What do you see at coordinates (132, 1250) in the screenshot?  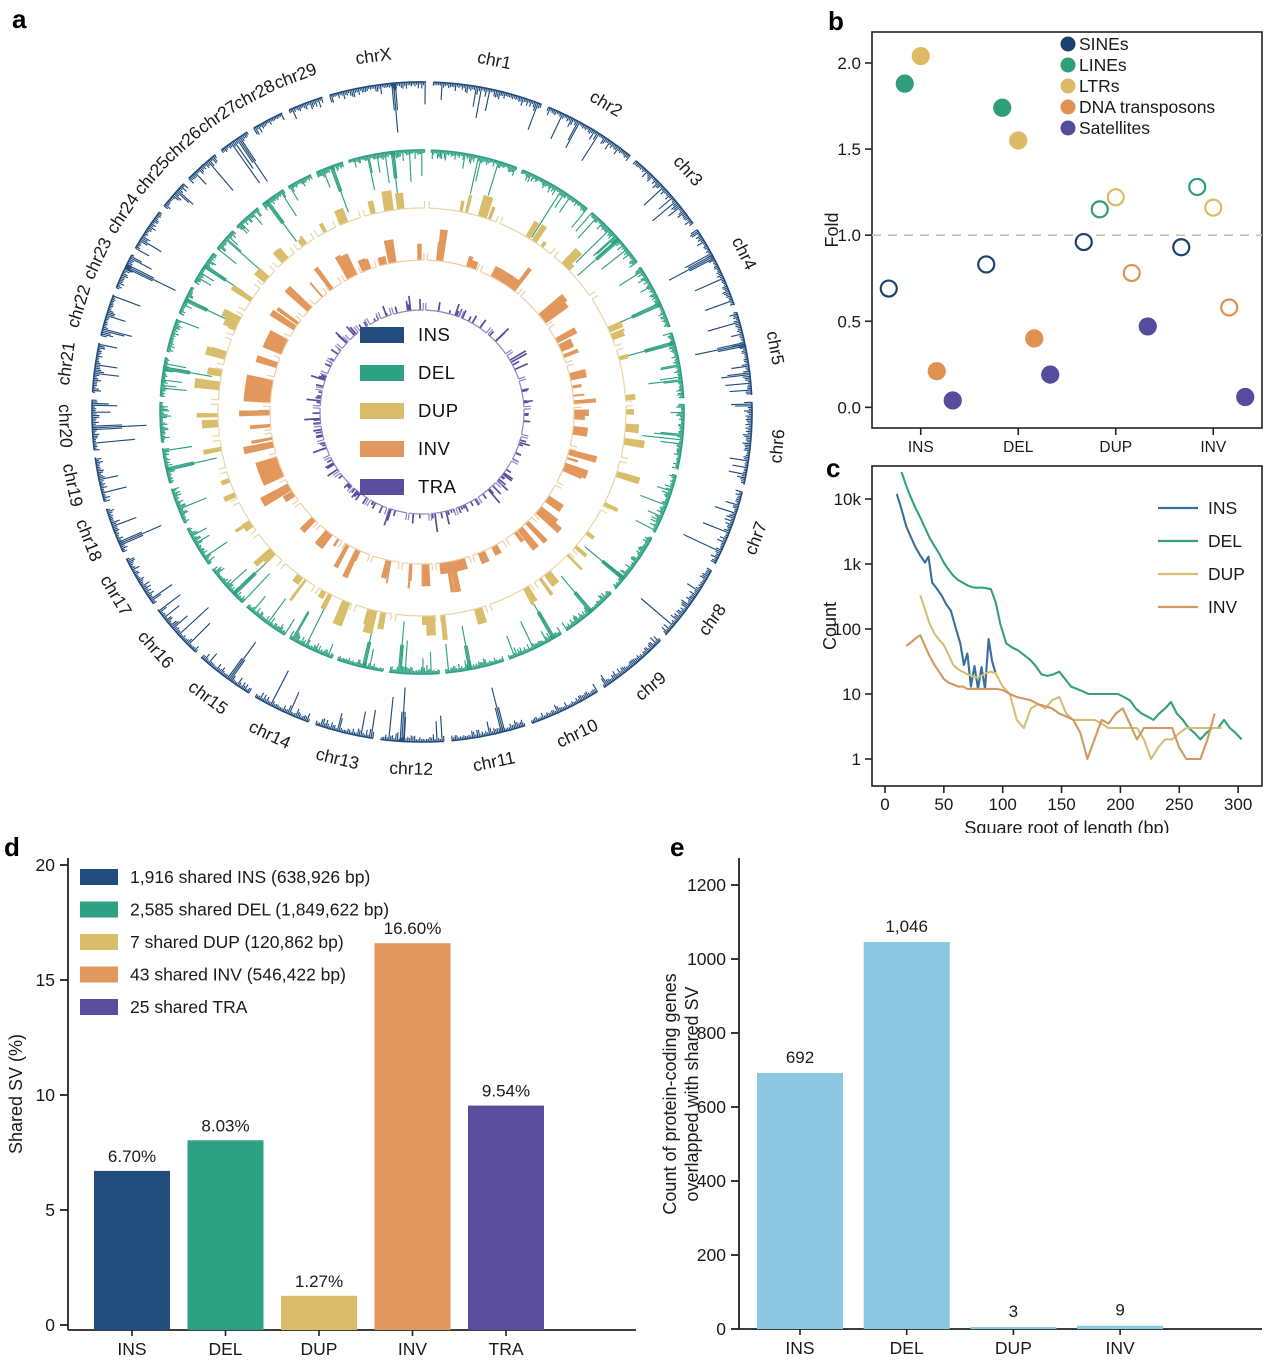 I see `bar-ins` at bounding box center [132, 1250].